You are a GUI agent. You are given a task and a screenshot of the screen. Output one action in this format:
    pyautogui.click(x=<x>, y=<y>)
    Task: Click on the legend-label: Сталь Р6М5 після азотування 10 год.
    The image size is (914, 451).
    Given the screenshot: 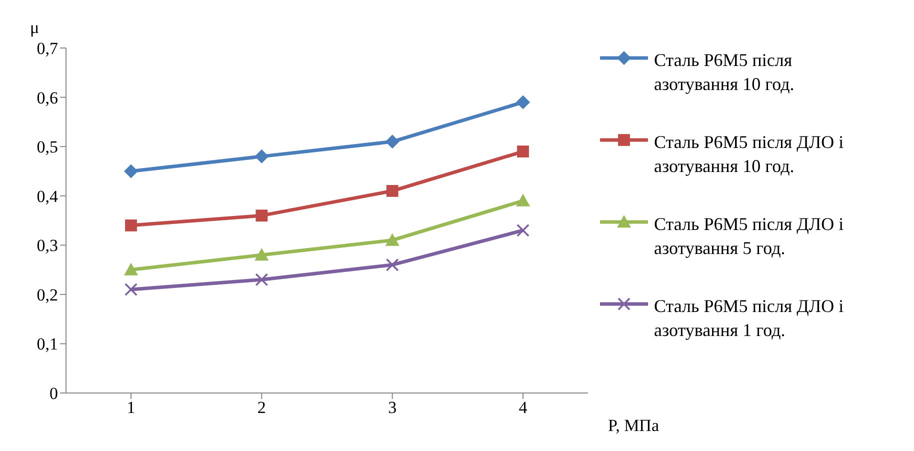 What is the action you would take?
    pyautogui.click(x=725, y=72)
    